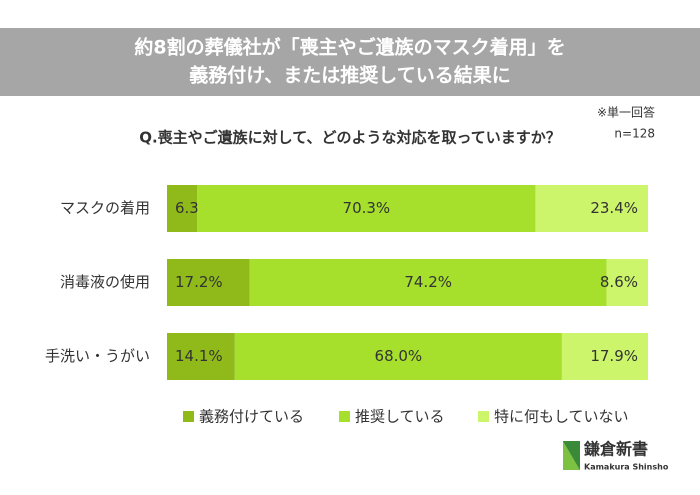 The width and height of the screenshot is (700, 495). I want to click on chart-title: 義務付け、または推奨している結果に, so click(349, 75).